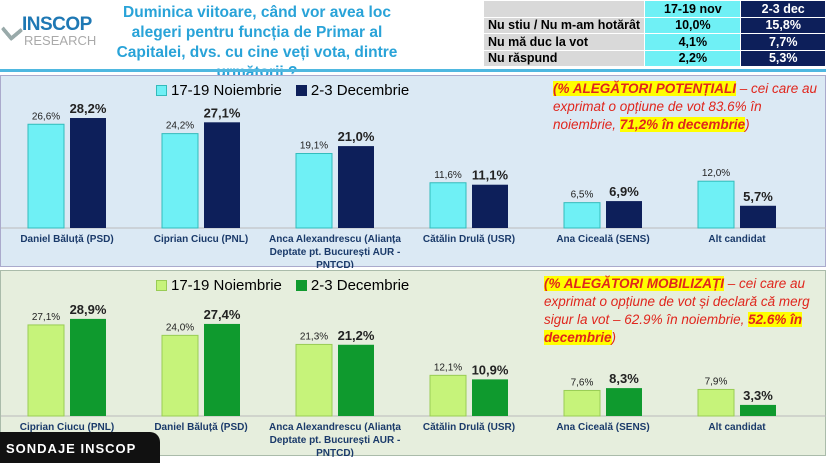 The width and height of the screenshot is (826, 463). I want to click on inscop-logo: INSCOP RESEARCH, so click(52, 32).